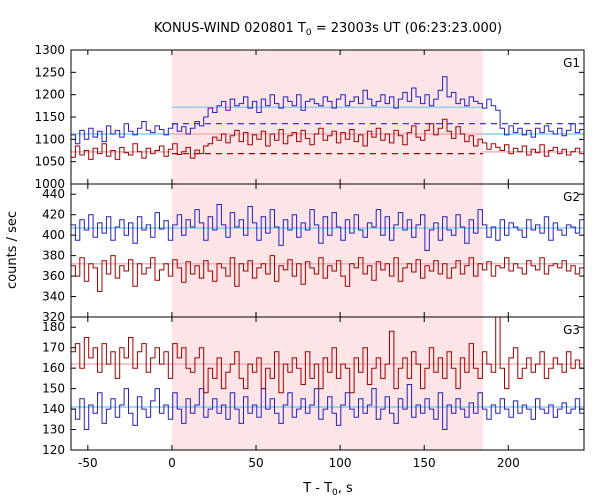 Image resolution: width=600 pixels, height=500 pixels. I want to click on y-tick-label: 1300, so click(49, 50).